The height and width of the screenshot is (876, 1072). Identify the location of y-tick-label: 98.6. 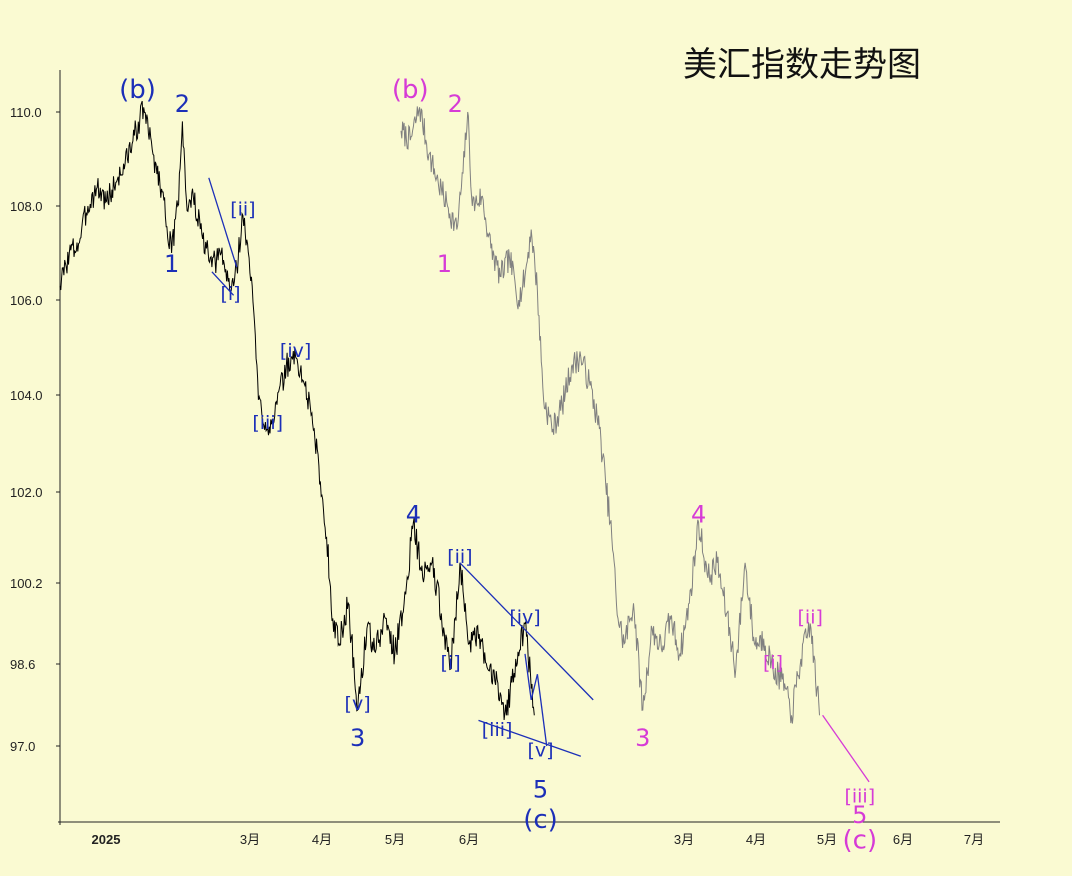
(22, 664).